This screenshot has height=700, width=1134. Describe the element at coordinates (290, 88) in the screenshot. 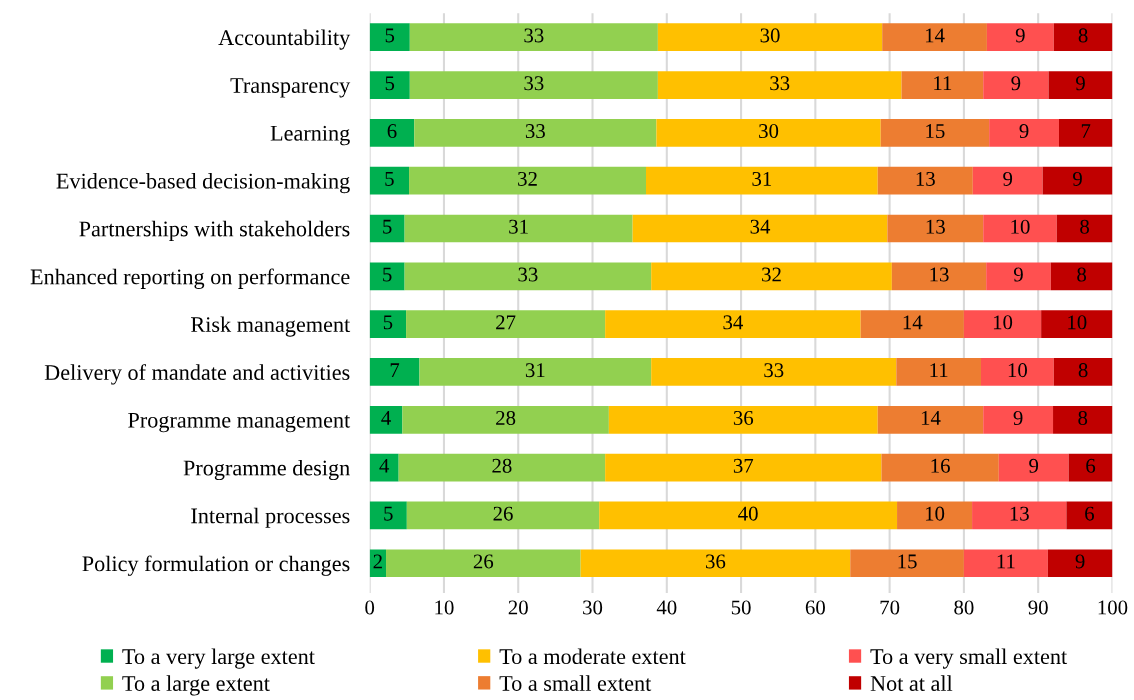

I see `y-tick-label: Transparency` at that location.